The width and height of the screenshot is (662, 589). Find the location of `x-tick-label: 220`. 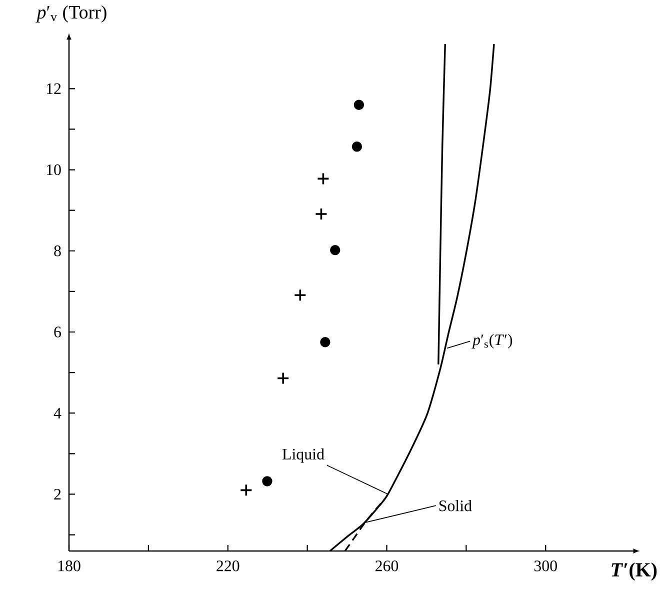

x-tick-label: 220 is located at coordinates (228, 566).